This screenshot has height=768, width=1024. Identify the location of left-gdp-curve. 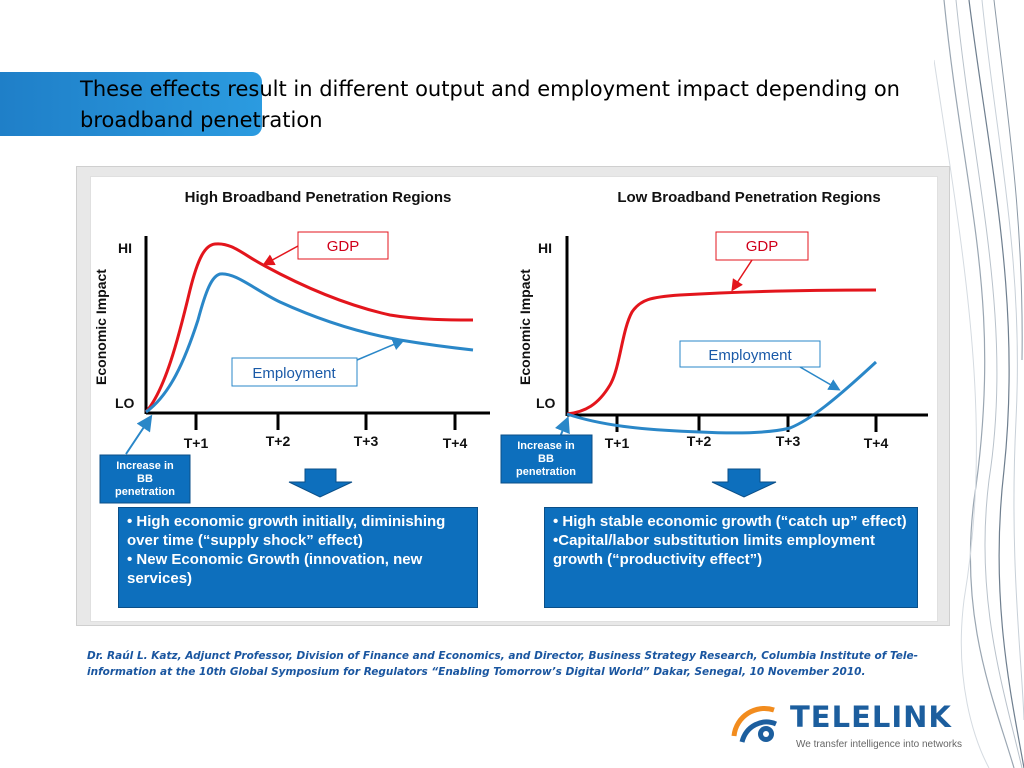
(309, 327).